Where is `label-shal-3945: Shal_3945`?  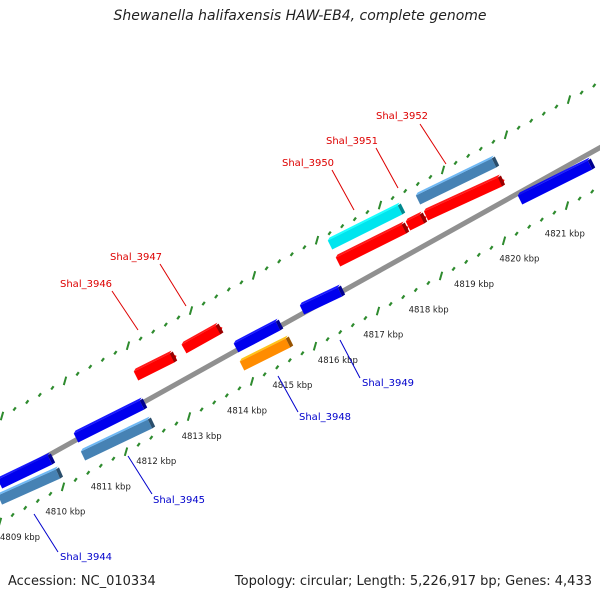 label-shal-3945: Shal_3945 is located at coordinates (179, 500).